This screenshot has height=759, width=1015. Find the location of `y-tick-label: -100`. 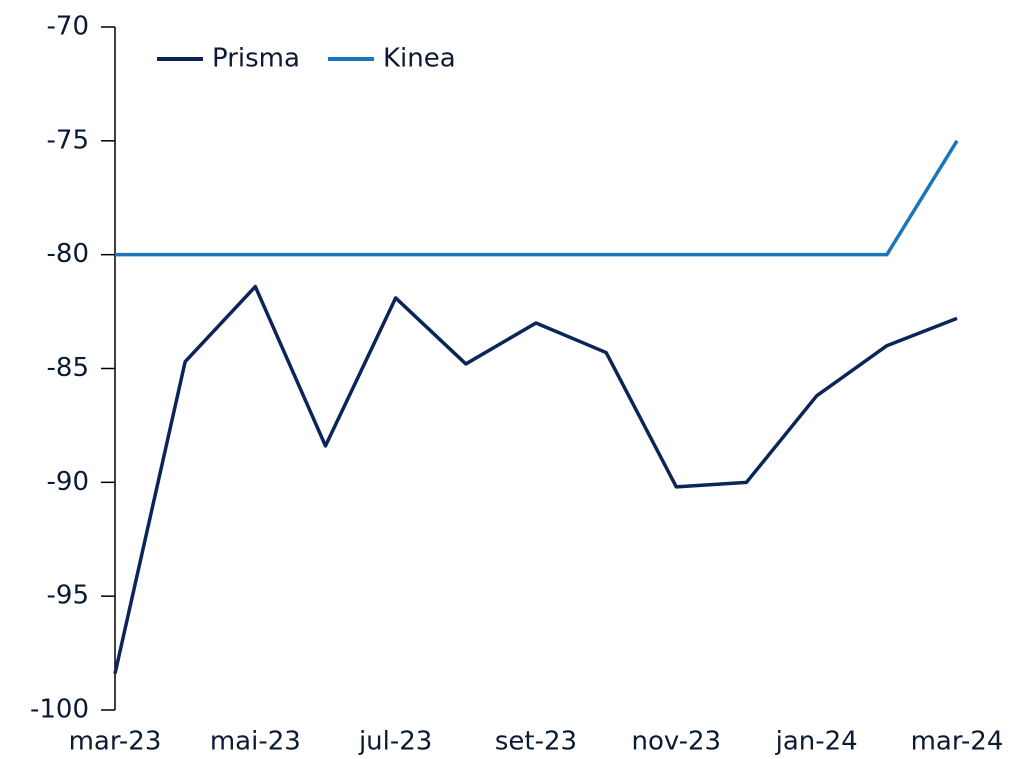

y-tick-label: -100 is located at coordinates (59, 710).